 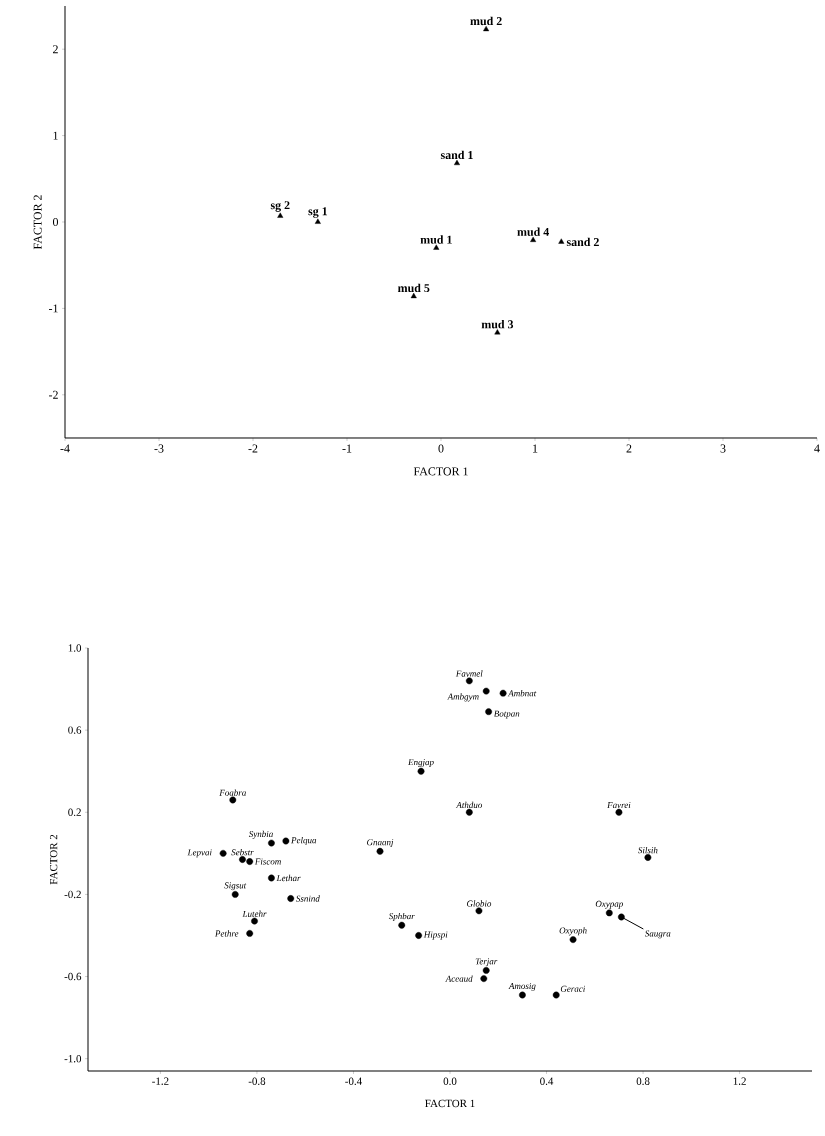 What do you see at coordinates (435, 935) in the screenshot?
I see `series-label: Hipspi` at bounding box center [435, 935].